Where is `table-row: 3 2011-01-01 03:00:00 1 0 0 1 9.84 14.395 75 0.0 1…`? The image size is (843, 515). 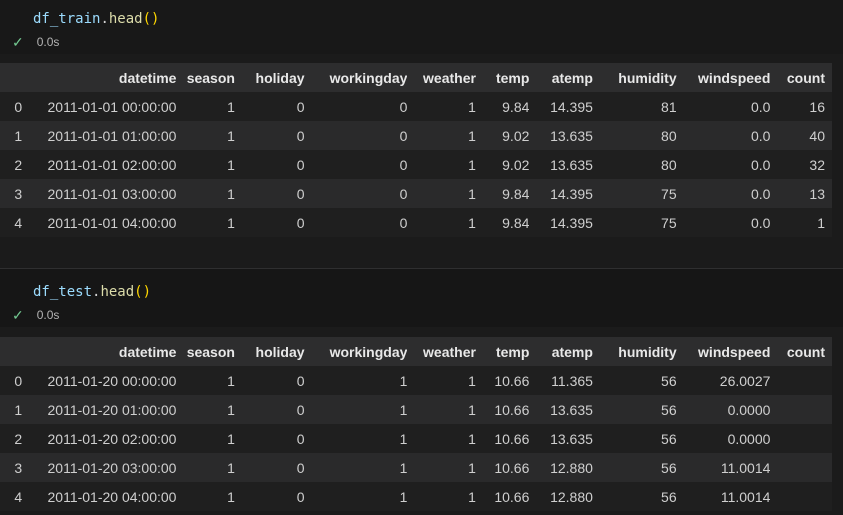
table-row: 3 2011-01-01 03:00:00 1 0 0 1 9.84 14.395 75 0.0 1… is located at coordinates (416, 193).